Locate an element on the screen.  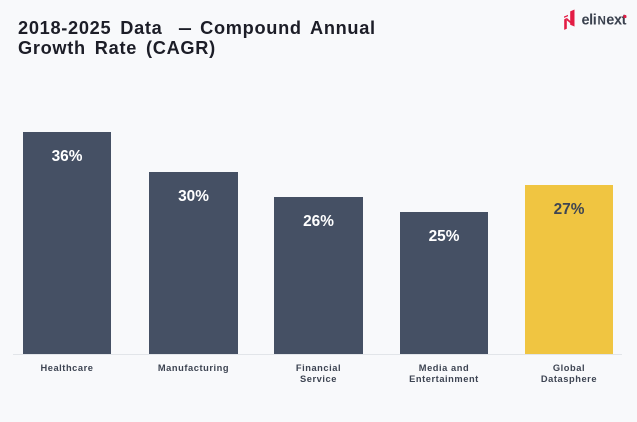
svg-text: N is located at coordinates (602, 21).